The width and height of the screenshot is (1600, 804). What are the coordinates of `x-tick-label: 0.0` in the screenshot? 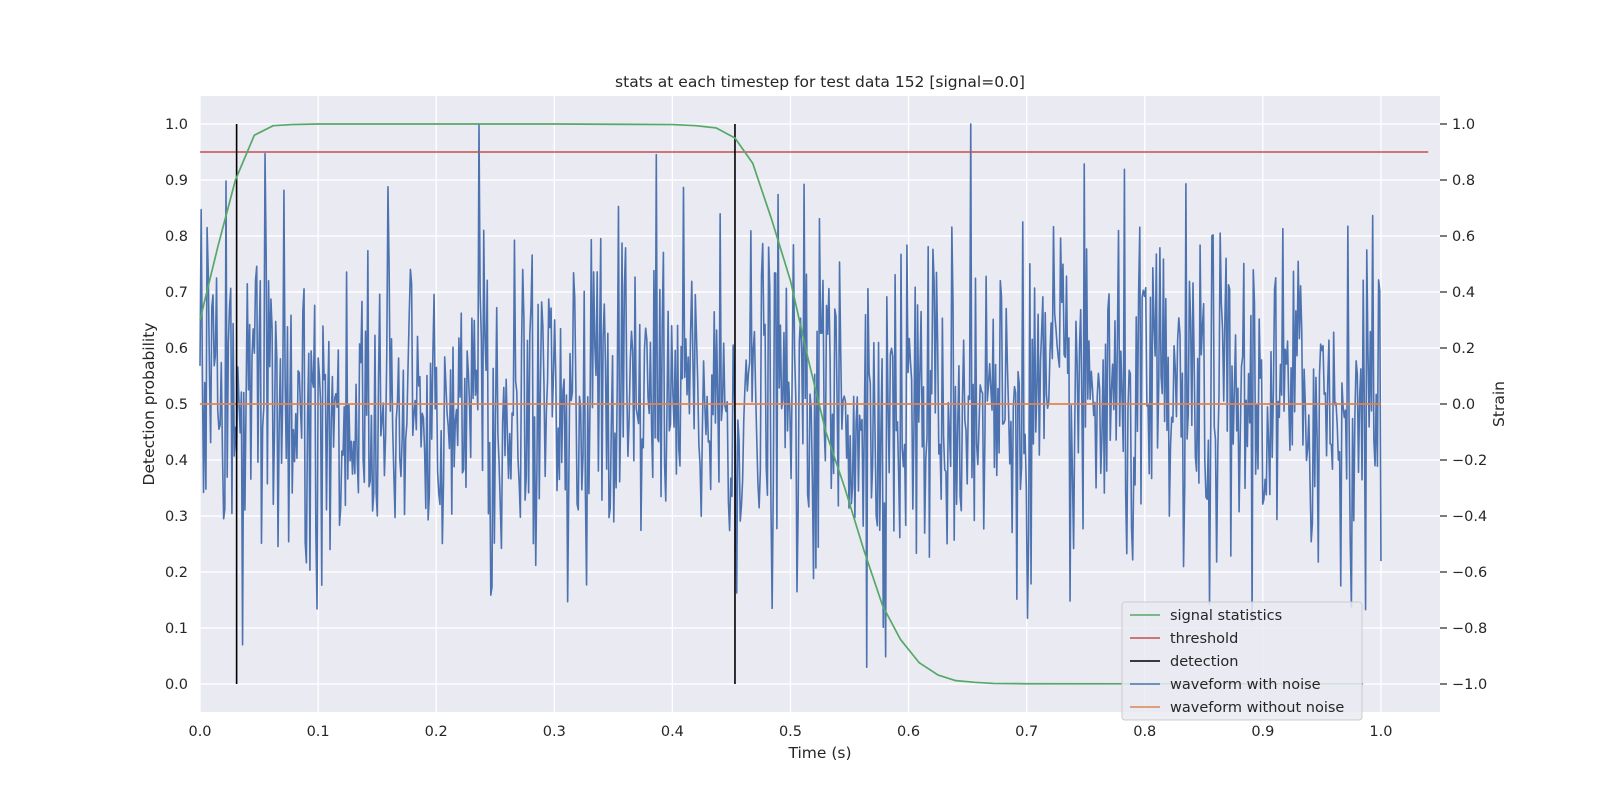 It's located at (199, 732).